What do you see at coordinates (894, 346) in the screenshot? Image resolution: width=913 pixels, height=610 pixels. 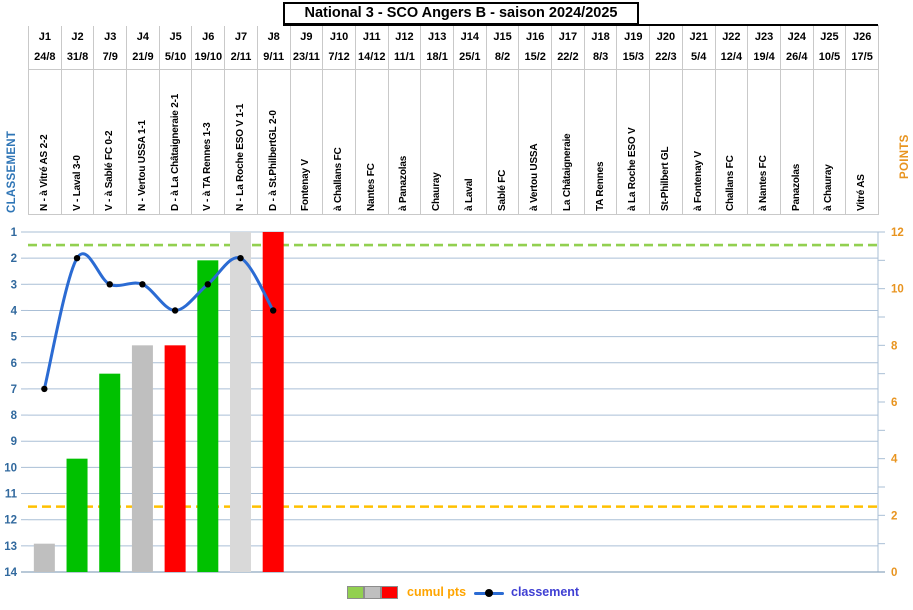 I see `right-axis-tick-label: 8` at bounding box center [894, 346].